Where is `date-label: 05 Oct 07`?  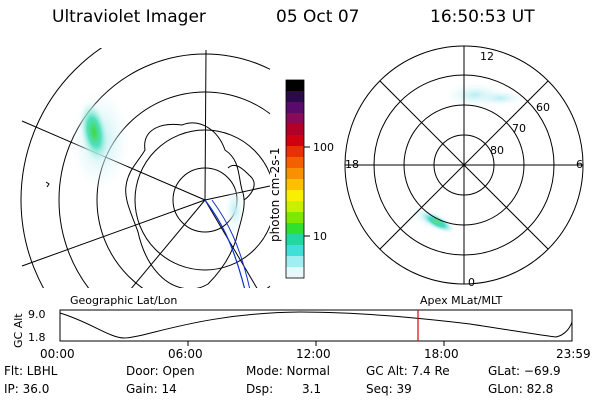 date-label: 05 Oct 07 is located at coordinates (318, 17).